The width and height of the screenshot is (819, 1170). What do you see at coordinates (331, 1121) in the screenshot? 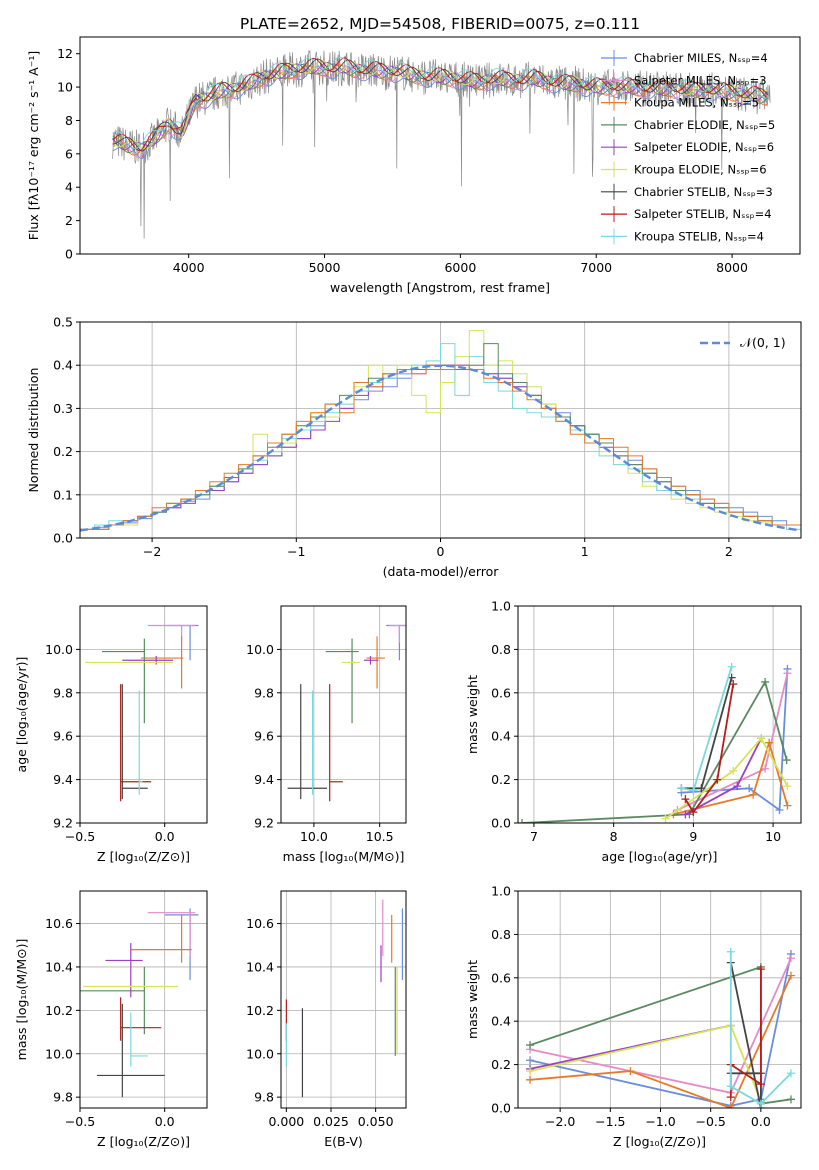
I see `x-tick-label: 0.025` at bounding box center [331, 1121].